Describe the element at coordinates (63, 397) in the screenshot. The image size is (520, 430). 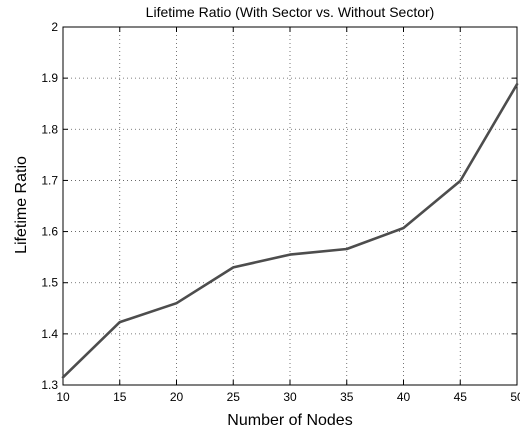
I see `x-tick-label: 10` at that location.